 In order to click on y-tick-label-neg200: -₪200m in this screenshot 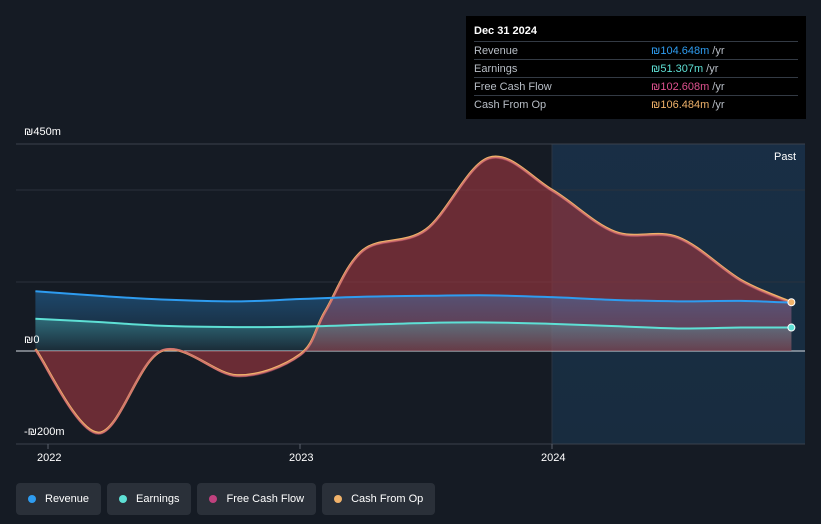, I will do `click(44, 432)`.